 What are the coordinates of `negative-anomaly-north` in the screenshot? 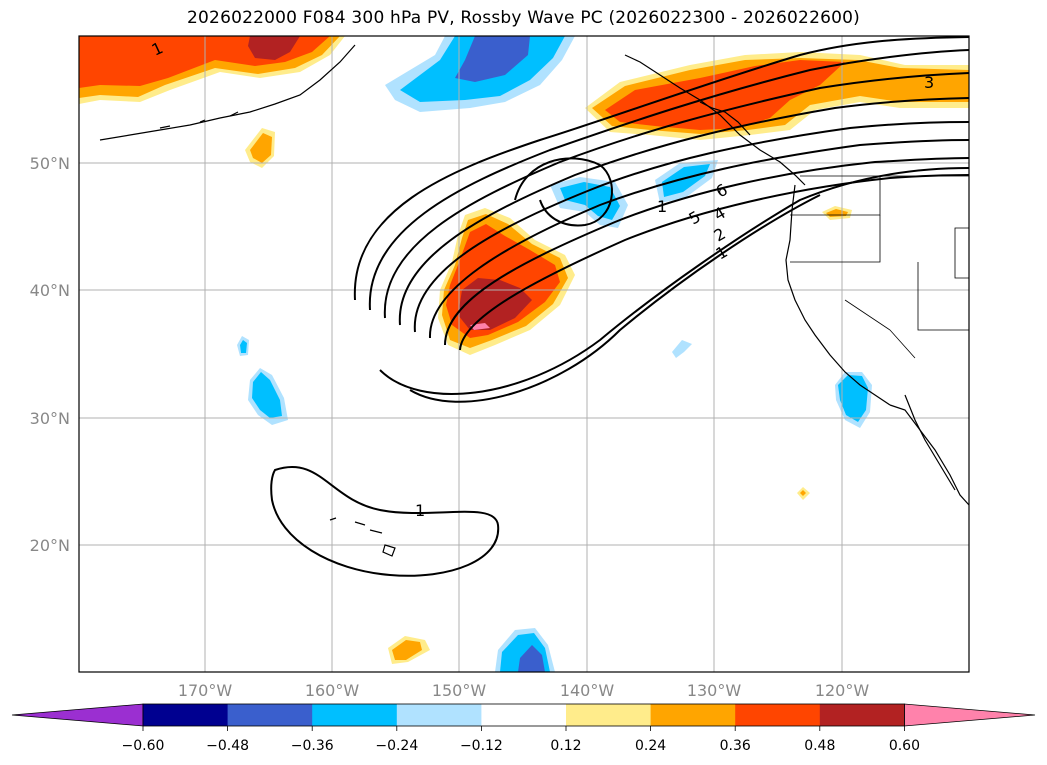 It's located at (480, 74).